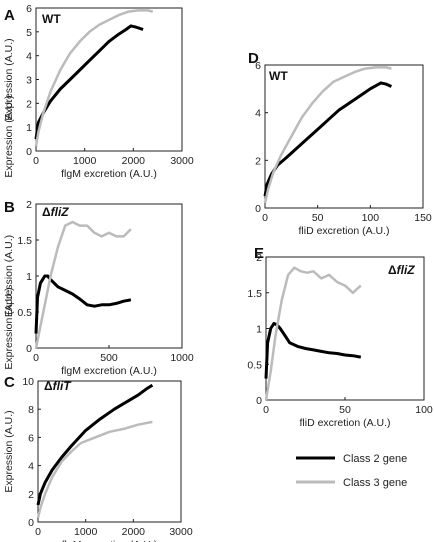 The image size is (434, 542). I want to click on strain-gene: fliT, so click(63, 386).